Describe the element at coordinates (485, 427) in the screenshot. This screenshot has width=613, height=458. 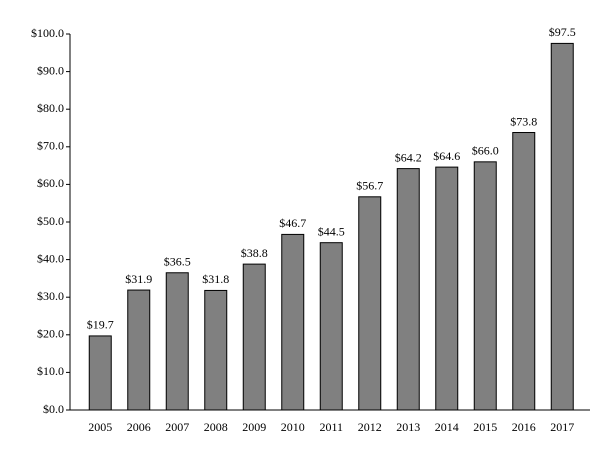
I see `x-tick-label: 2015` at that location.